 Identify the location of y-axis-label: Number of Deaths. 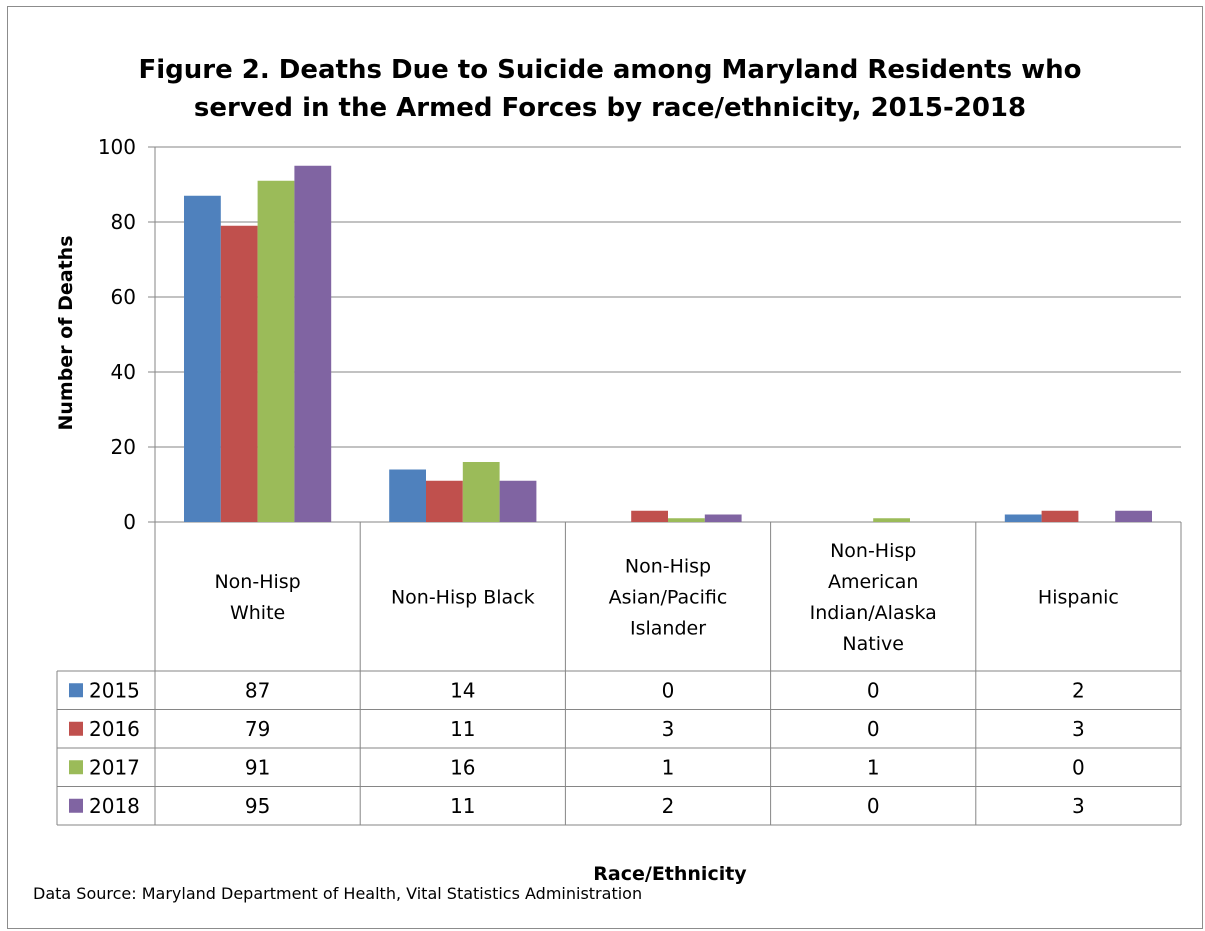
(66, 332).